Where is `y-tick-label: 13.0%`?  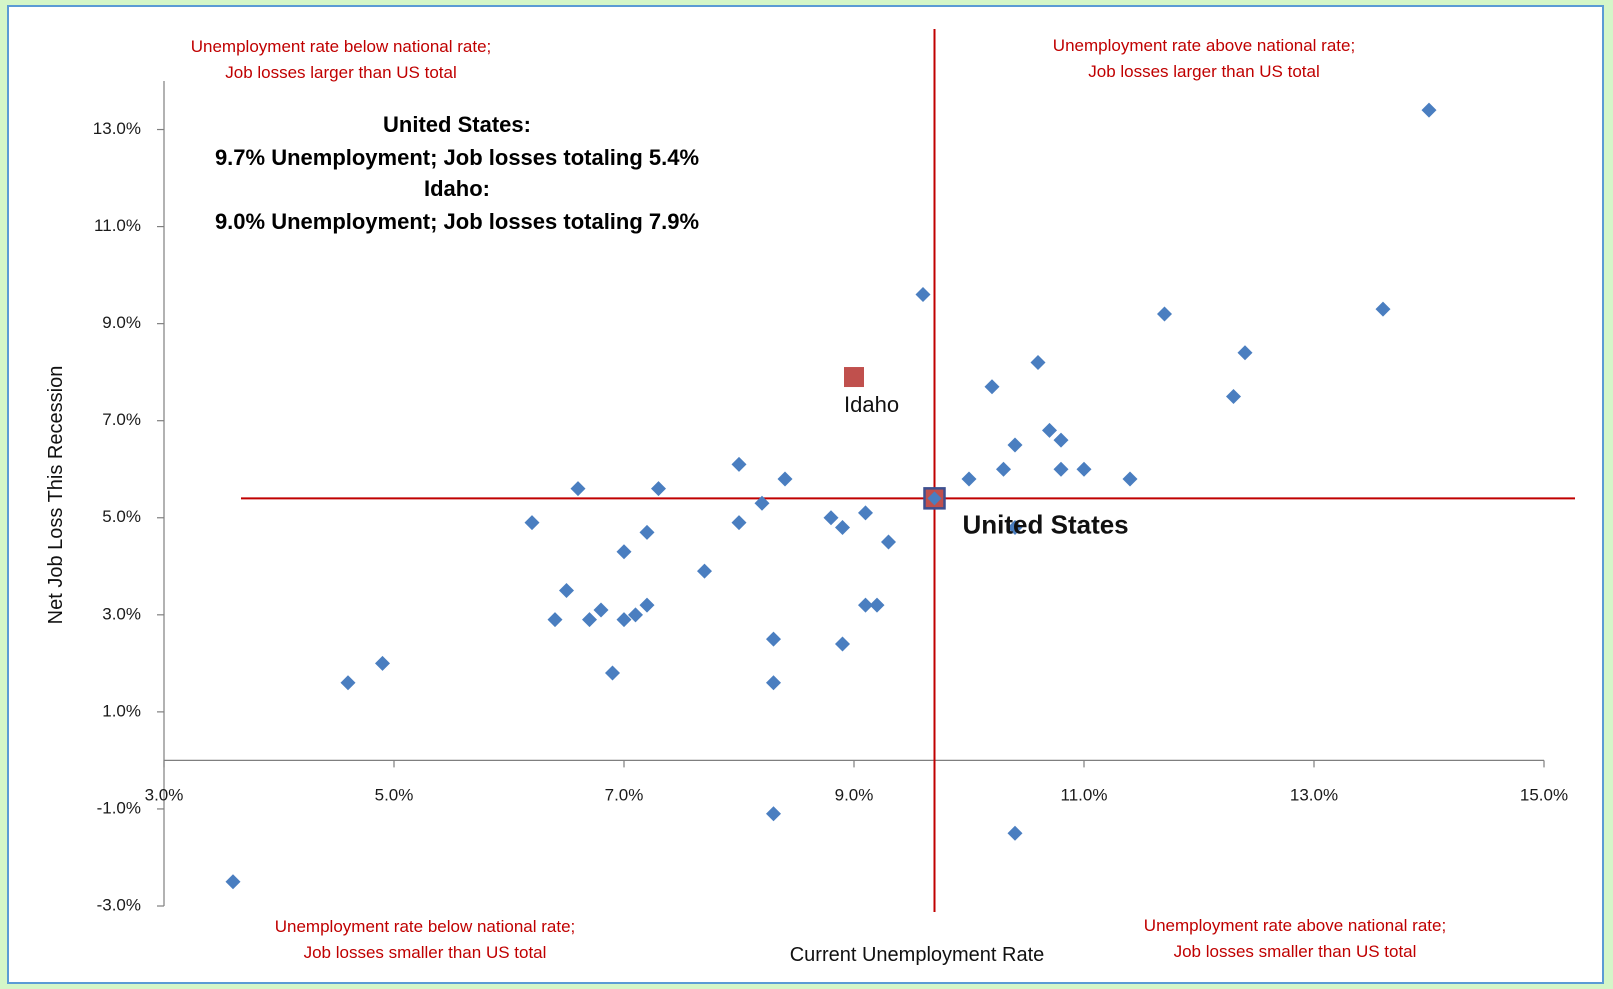
y-tick-label: 13.0% is located at coordinates (117, 128).